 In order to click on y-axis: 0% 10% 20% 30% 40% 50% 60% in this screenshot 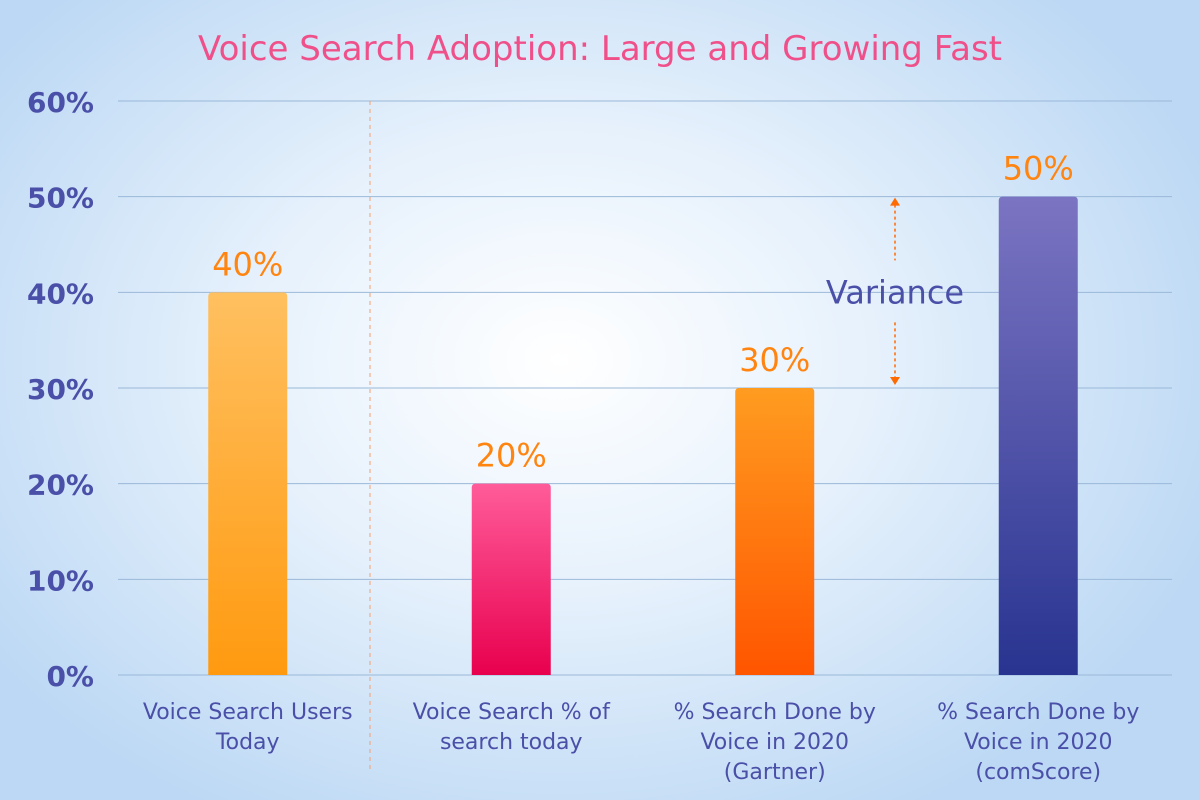, I will do `click(60, 389)`.